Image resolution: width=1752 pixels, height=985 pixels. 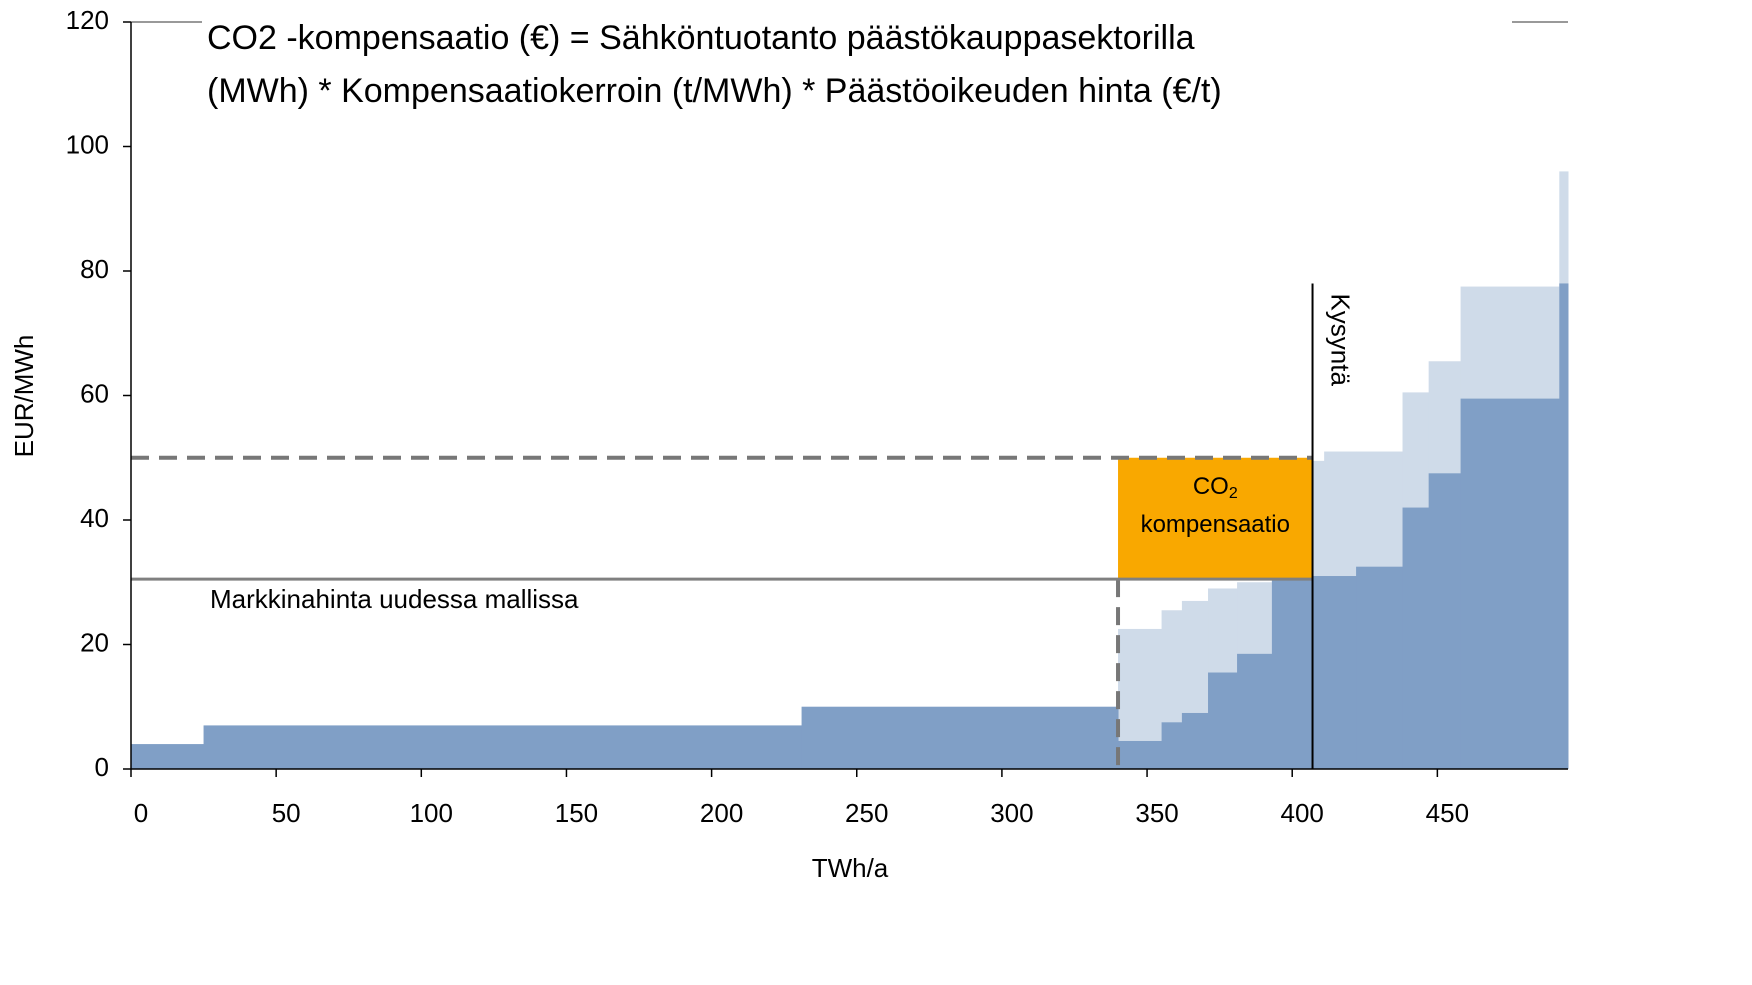 I want to click on x-tick-label: 50, so click(x=286, y=813).